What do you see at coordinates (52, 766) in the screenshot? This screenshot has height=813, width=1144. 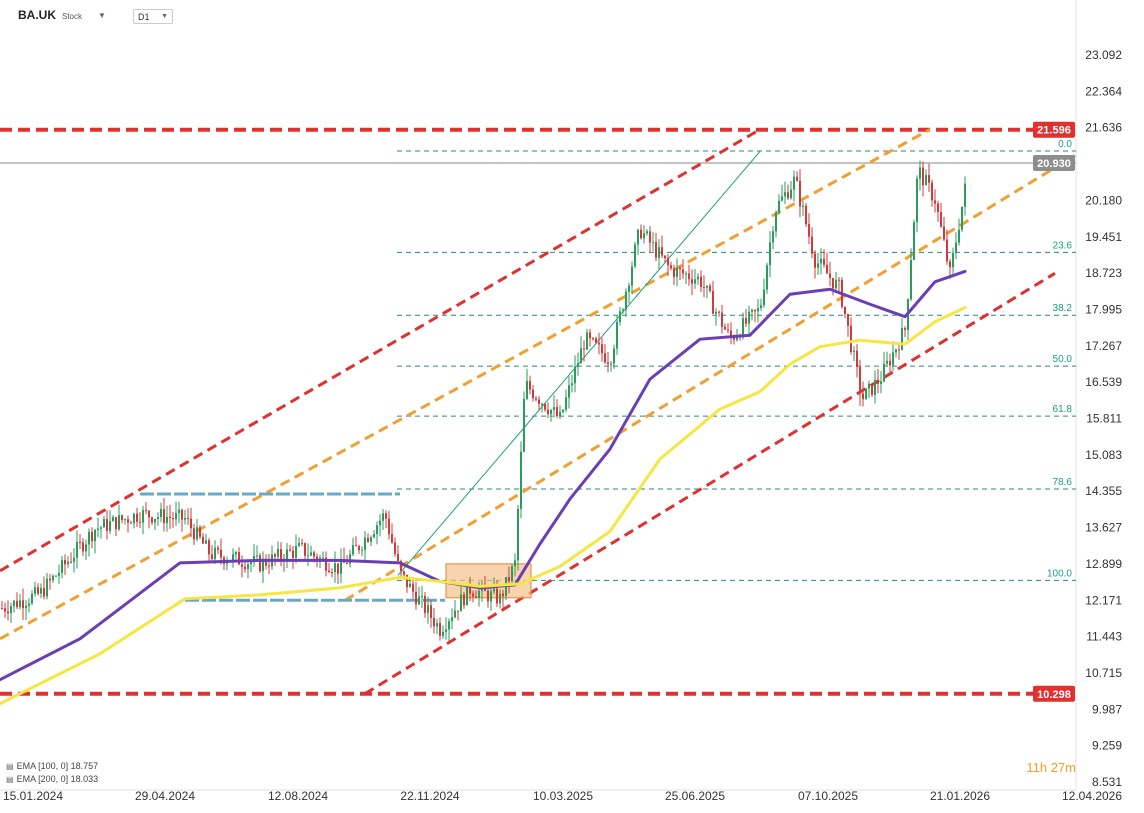 I see `legend-ema-100: ▤ EMA [100, 0] 18.757` at bounding box center [52, 766].